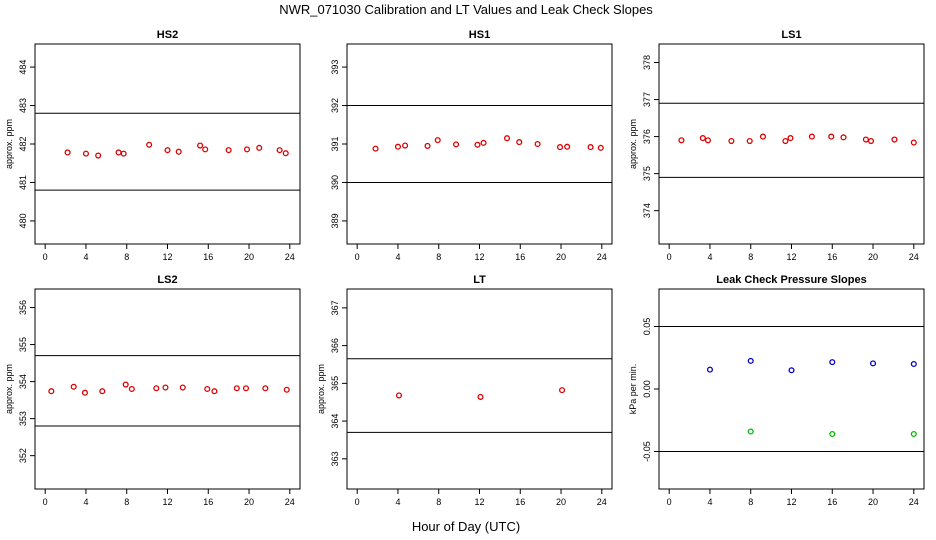 The width and height of the screenshot is (936, 540). Describe the element at coordinates (791, 280) in the screenshot. I see `panel-title: Leak Check Pressure Slopes` at that location.